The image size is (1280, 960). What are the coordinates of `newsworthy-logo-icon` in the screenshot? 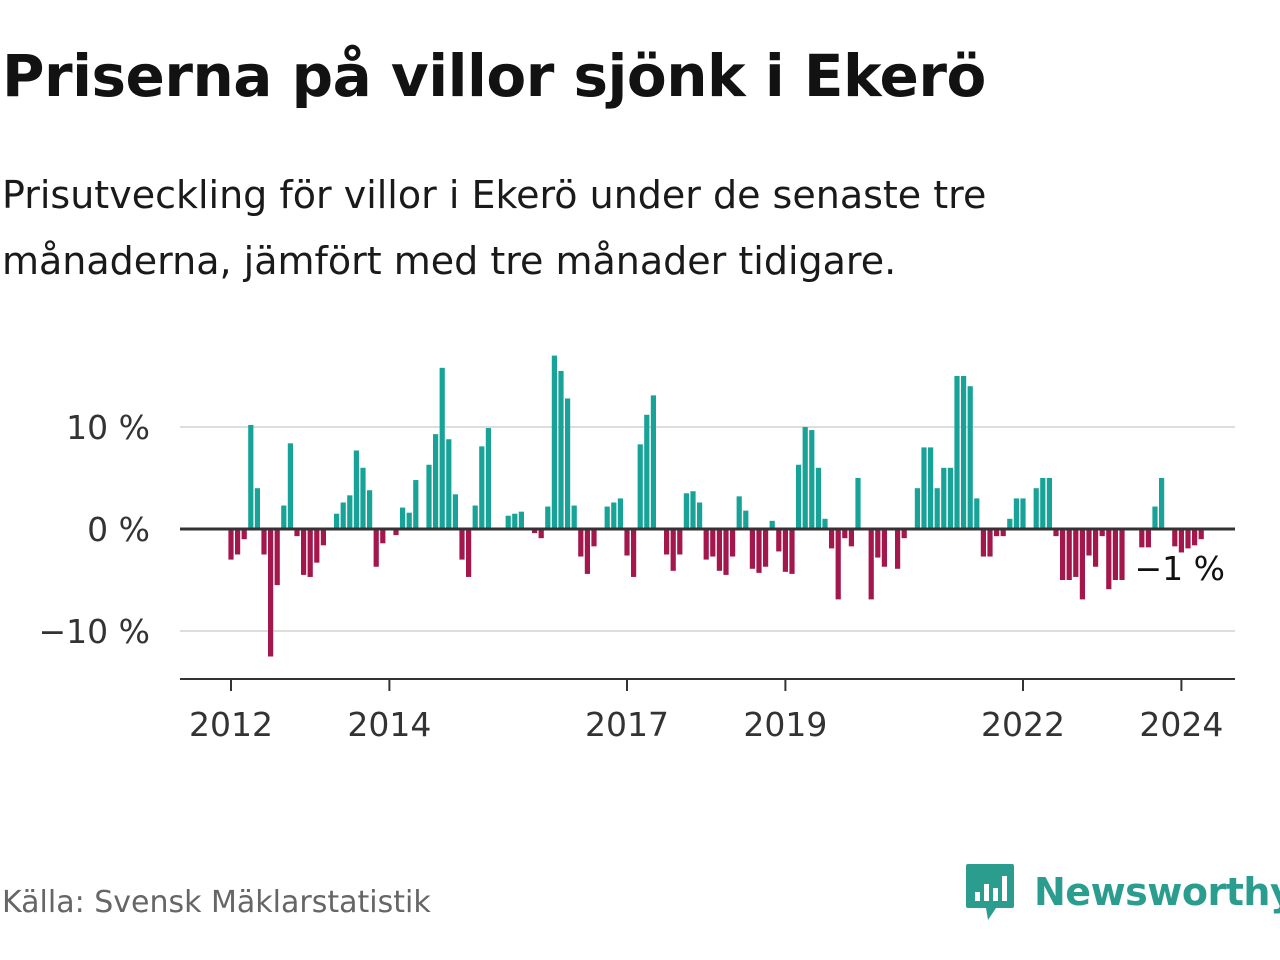 It's located at (990, 892).